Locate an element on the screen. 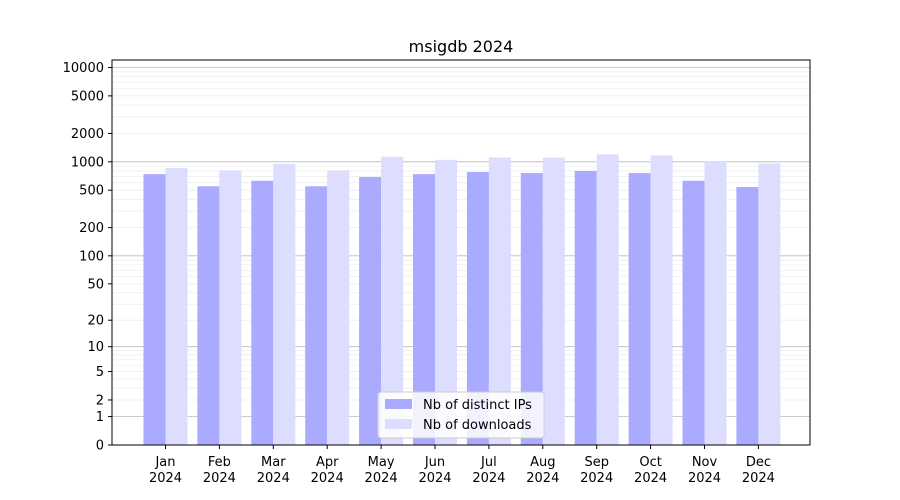  y-tick-label: 200 is located at coordinates (91, 228).